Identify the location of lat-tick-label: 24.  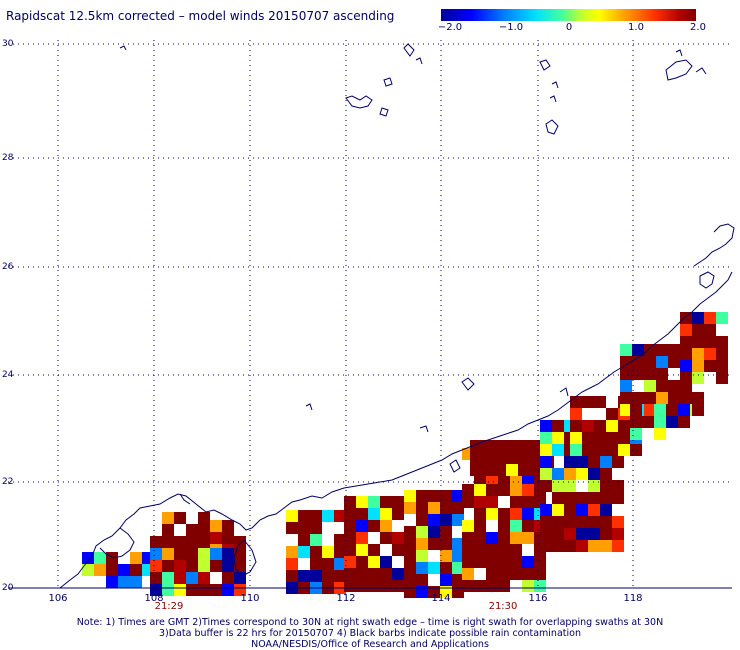
(8, 375).